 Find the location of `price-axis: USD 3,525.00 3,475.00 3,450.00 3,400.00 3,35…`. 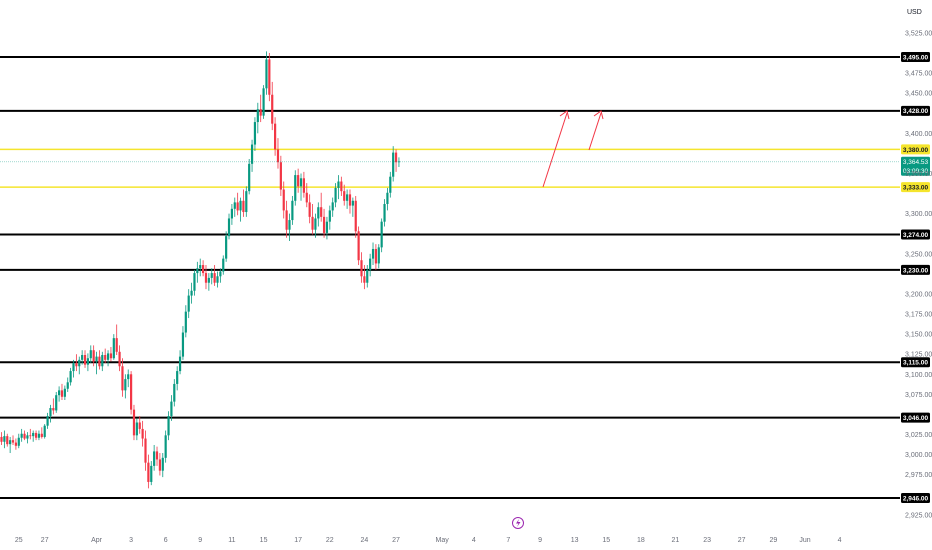

price-axis: USD 3,525.00 3,475.00 3,450.00 3,400.00 3,35… is located at coordinates (918, 264).